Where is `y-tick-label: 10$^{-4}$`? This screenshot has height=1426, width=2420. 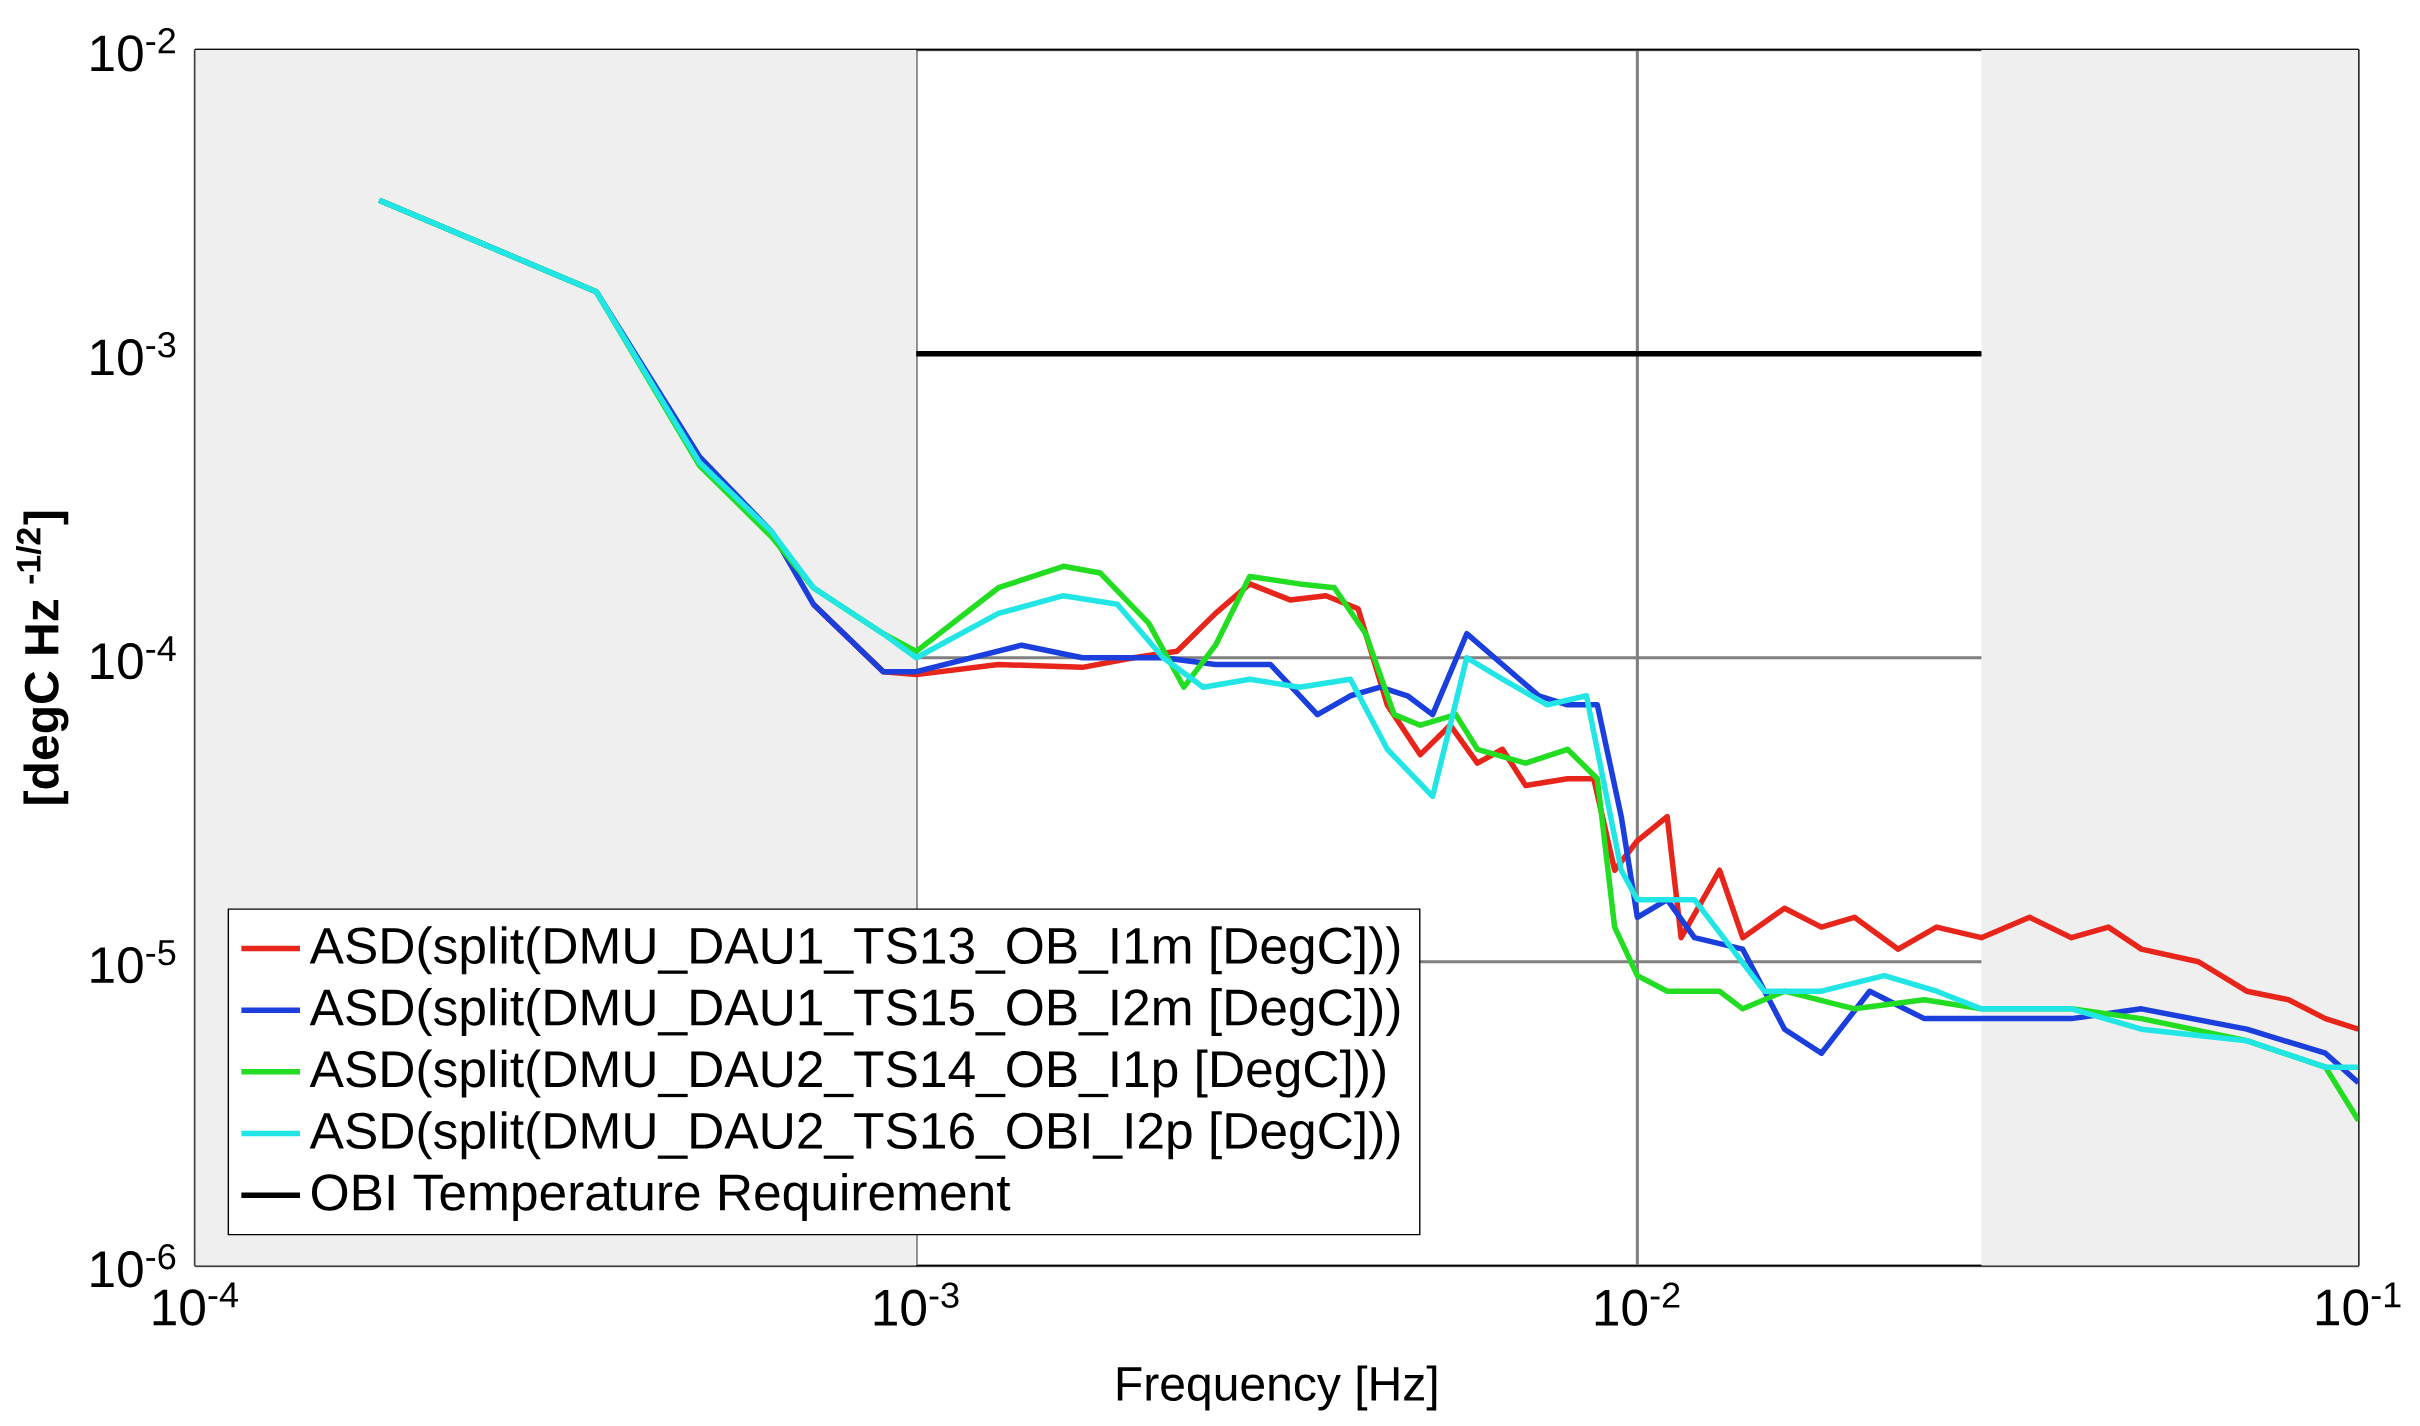
y-tick-label: 10$^{-4}$ is located at coordinates (133, 657).